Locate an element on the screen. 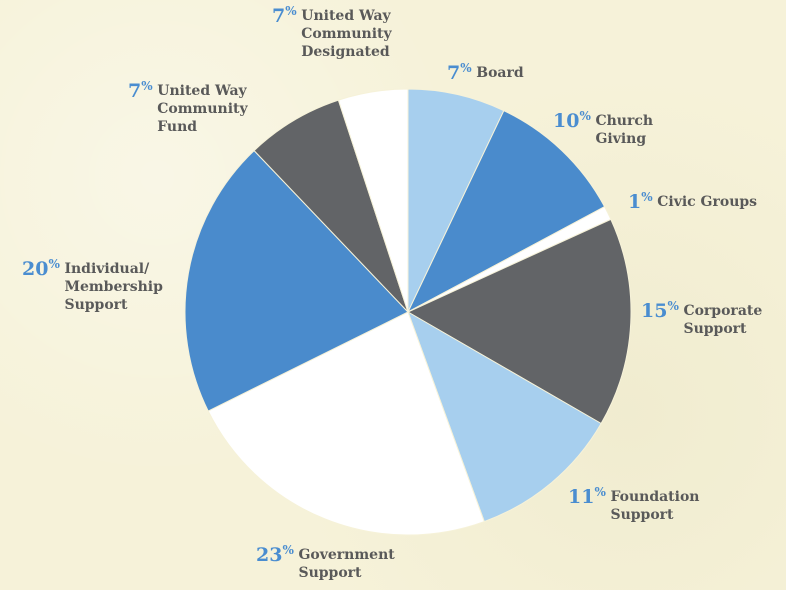  slice-label-united-way-community-designated: 7% United Way Community Designated is located at coordinates (332, 32).